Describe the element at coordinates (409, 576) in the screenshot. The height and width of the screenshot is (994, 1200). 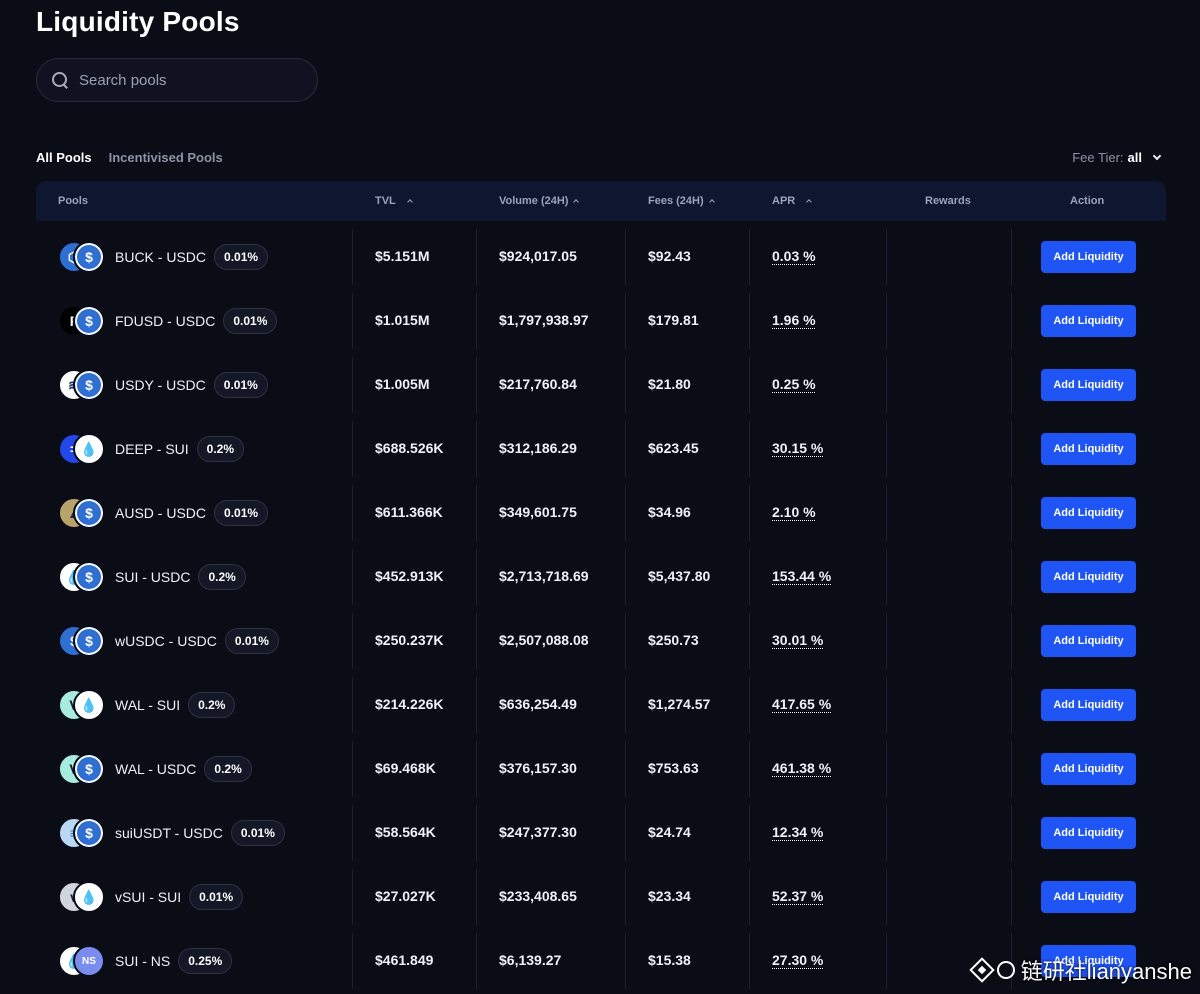
I see `tvl-value: $452.913K` at that location.